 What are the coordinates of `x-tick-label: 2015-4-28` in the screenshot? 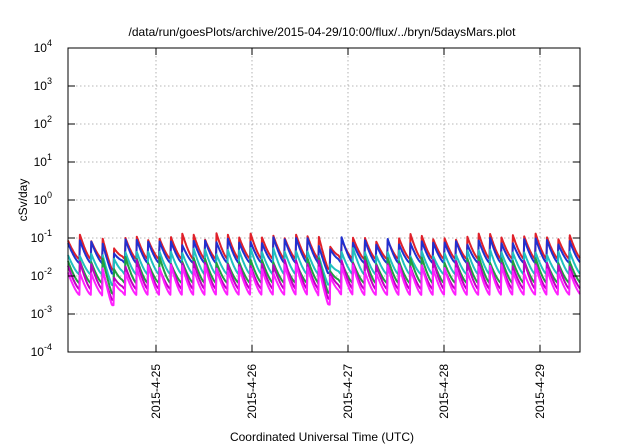 It's located at (444, 391).